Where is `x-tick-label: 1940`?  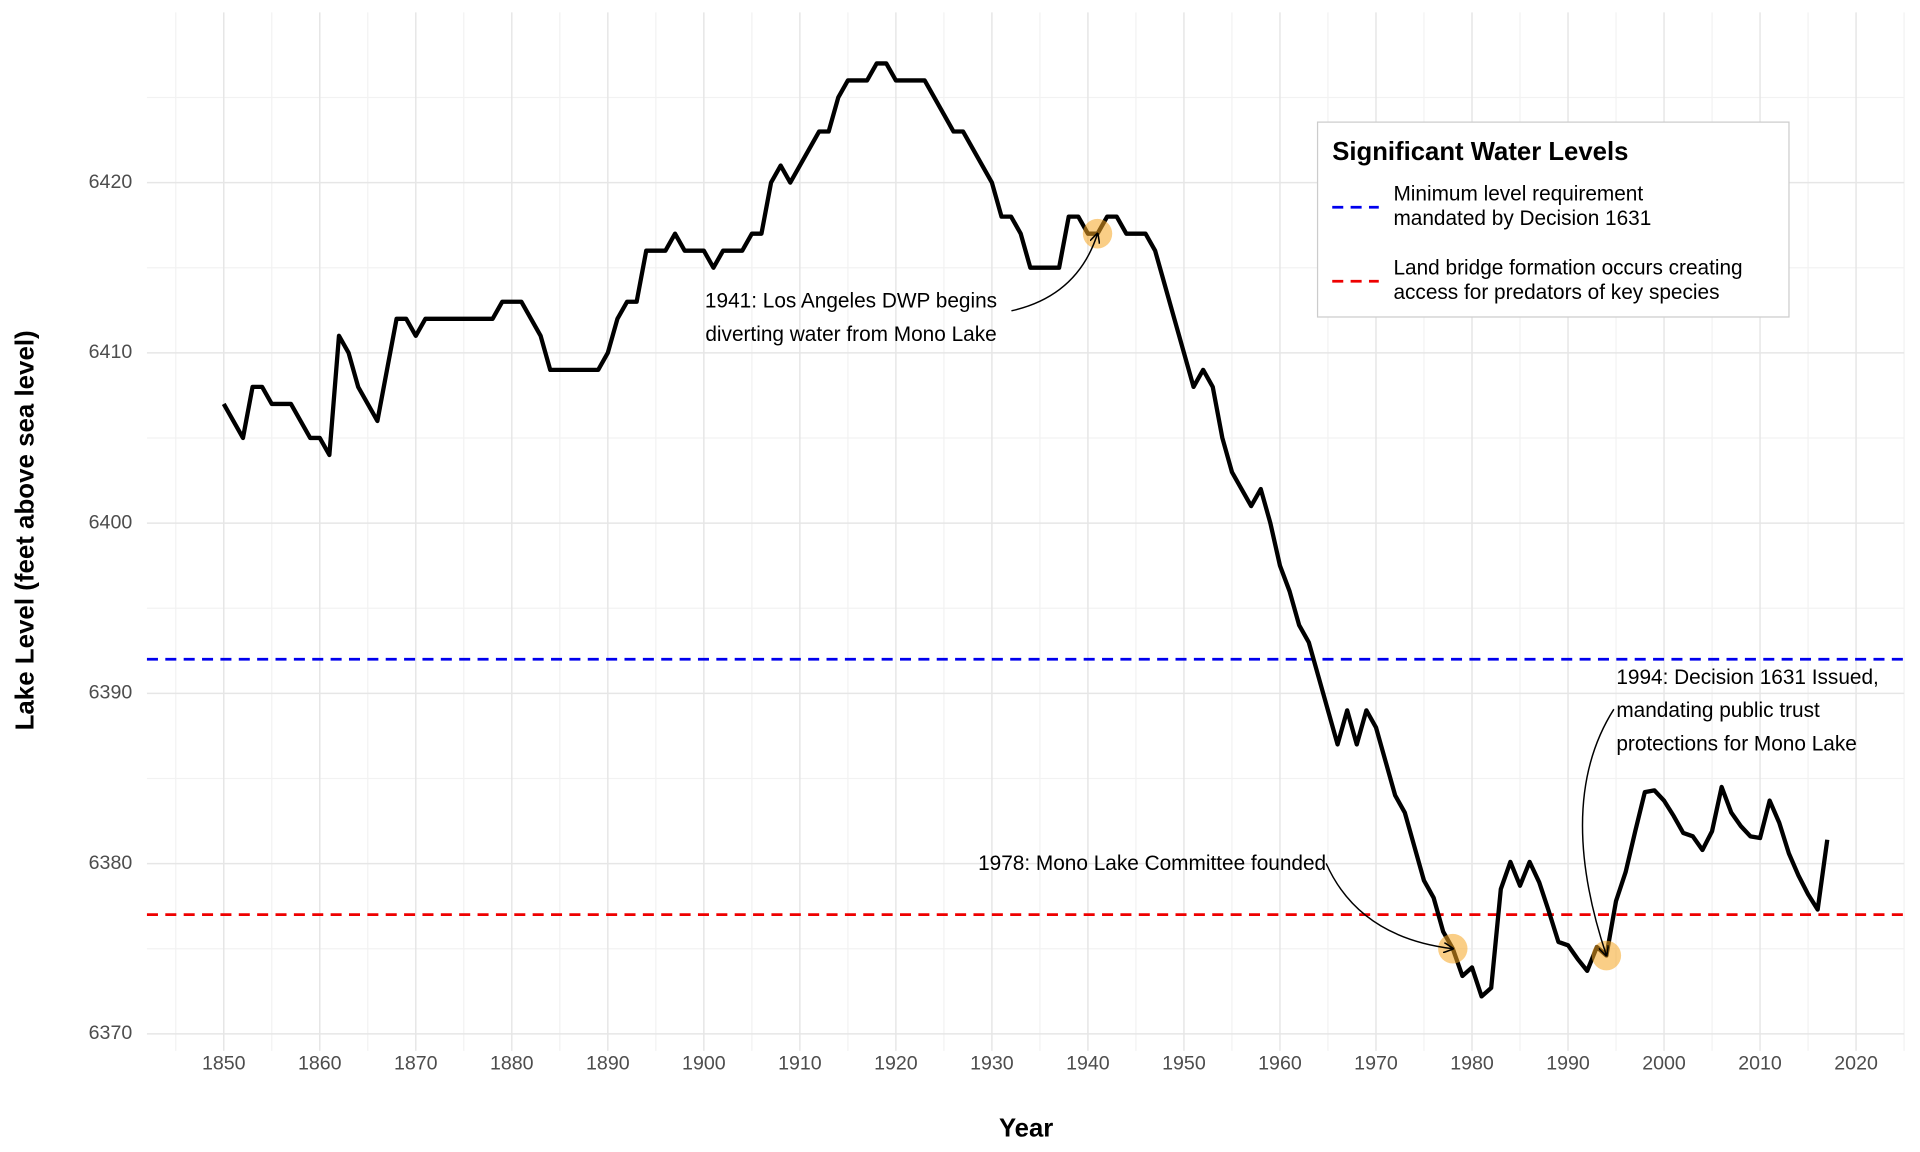
x-tick-label: 1940 is located at coordinates (1088, 1064).